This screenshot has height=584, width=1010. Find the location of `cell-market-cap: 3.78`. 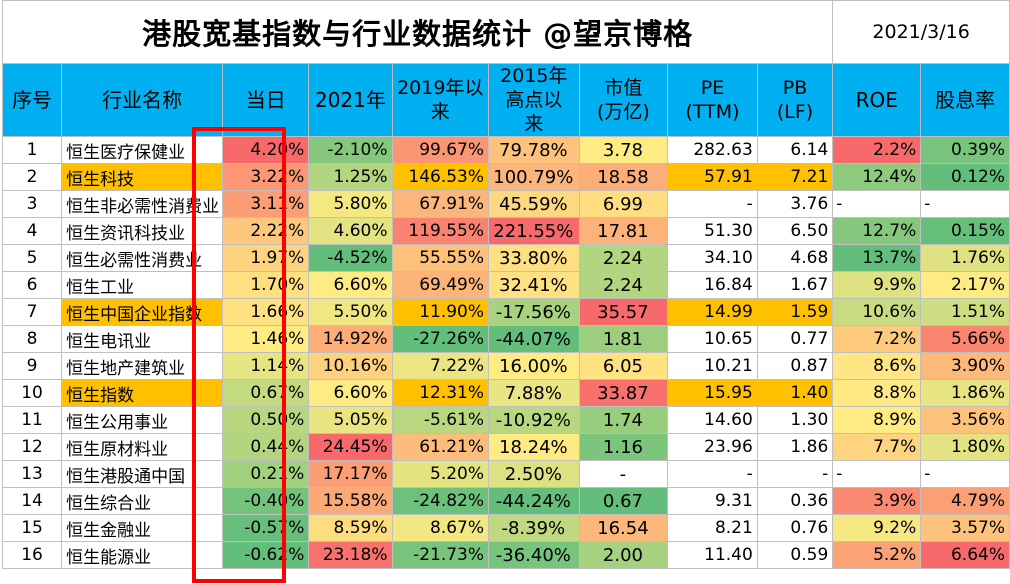

cell-market-cap: 3.78 is located at coordinates (623, 150).